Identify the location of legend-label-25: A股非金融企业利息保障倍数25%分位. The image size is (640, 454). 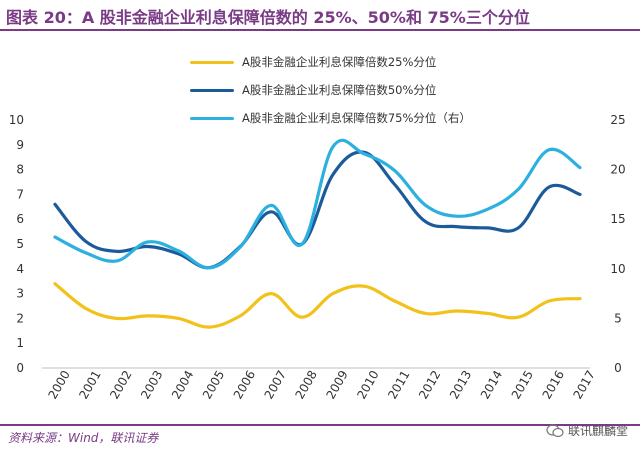
(339, 62).